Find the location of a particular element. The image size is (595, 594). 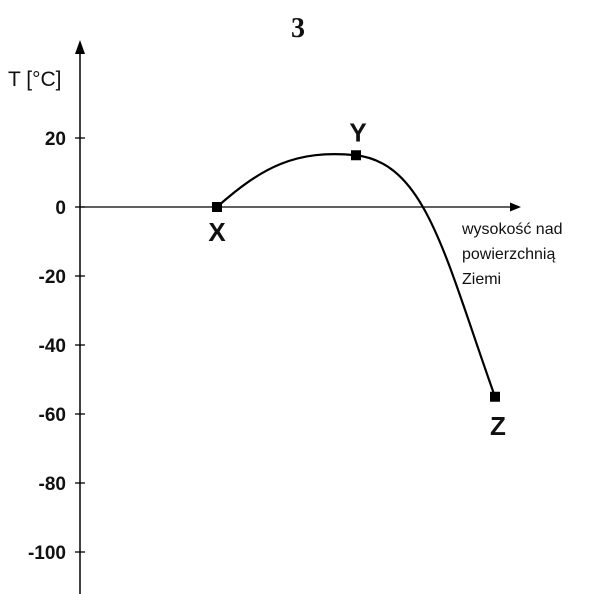

y-ticks: 20 0 -20 -40 -60 -80 -100 is located at coordinates (56, 346).